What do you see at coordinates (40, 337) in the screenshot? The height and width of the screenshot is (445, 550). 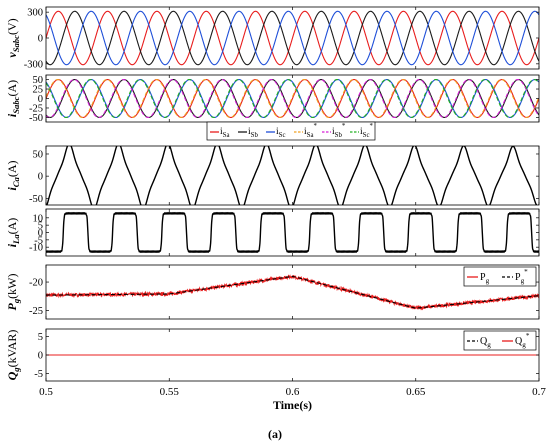 I see `y-tick-label-qg: 5` at bounding box center [40, 337].